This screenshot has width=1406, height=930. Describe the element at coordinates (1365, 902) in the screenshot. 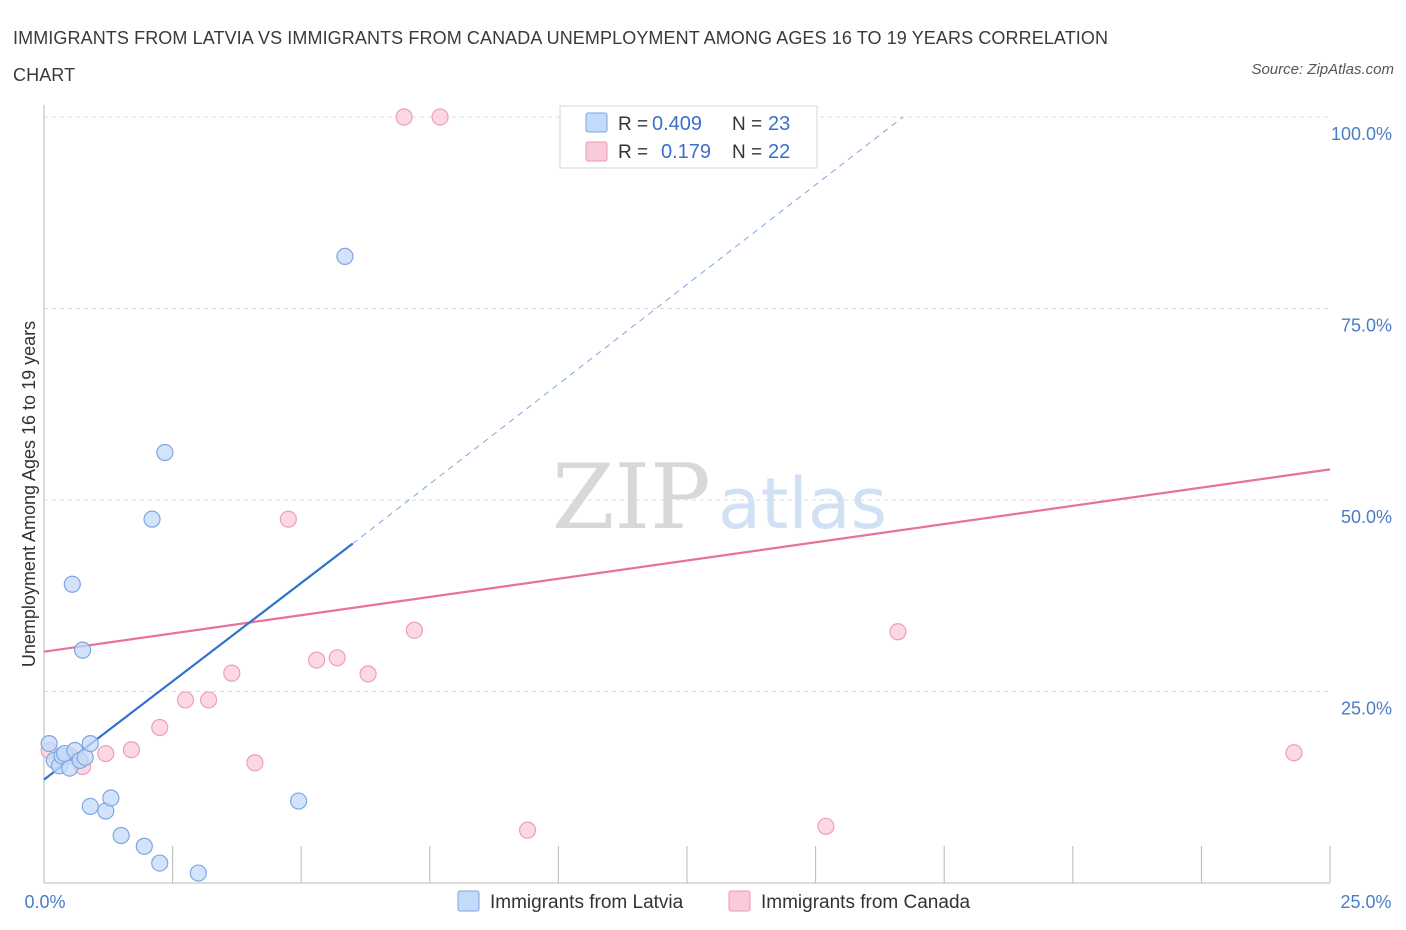

I see `x-tick-label-25: 25.0%` at that location.